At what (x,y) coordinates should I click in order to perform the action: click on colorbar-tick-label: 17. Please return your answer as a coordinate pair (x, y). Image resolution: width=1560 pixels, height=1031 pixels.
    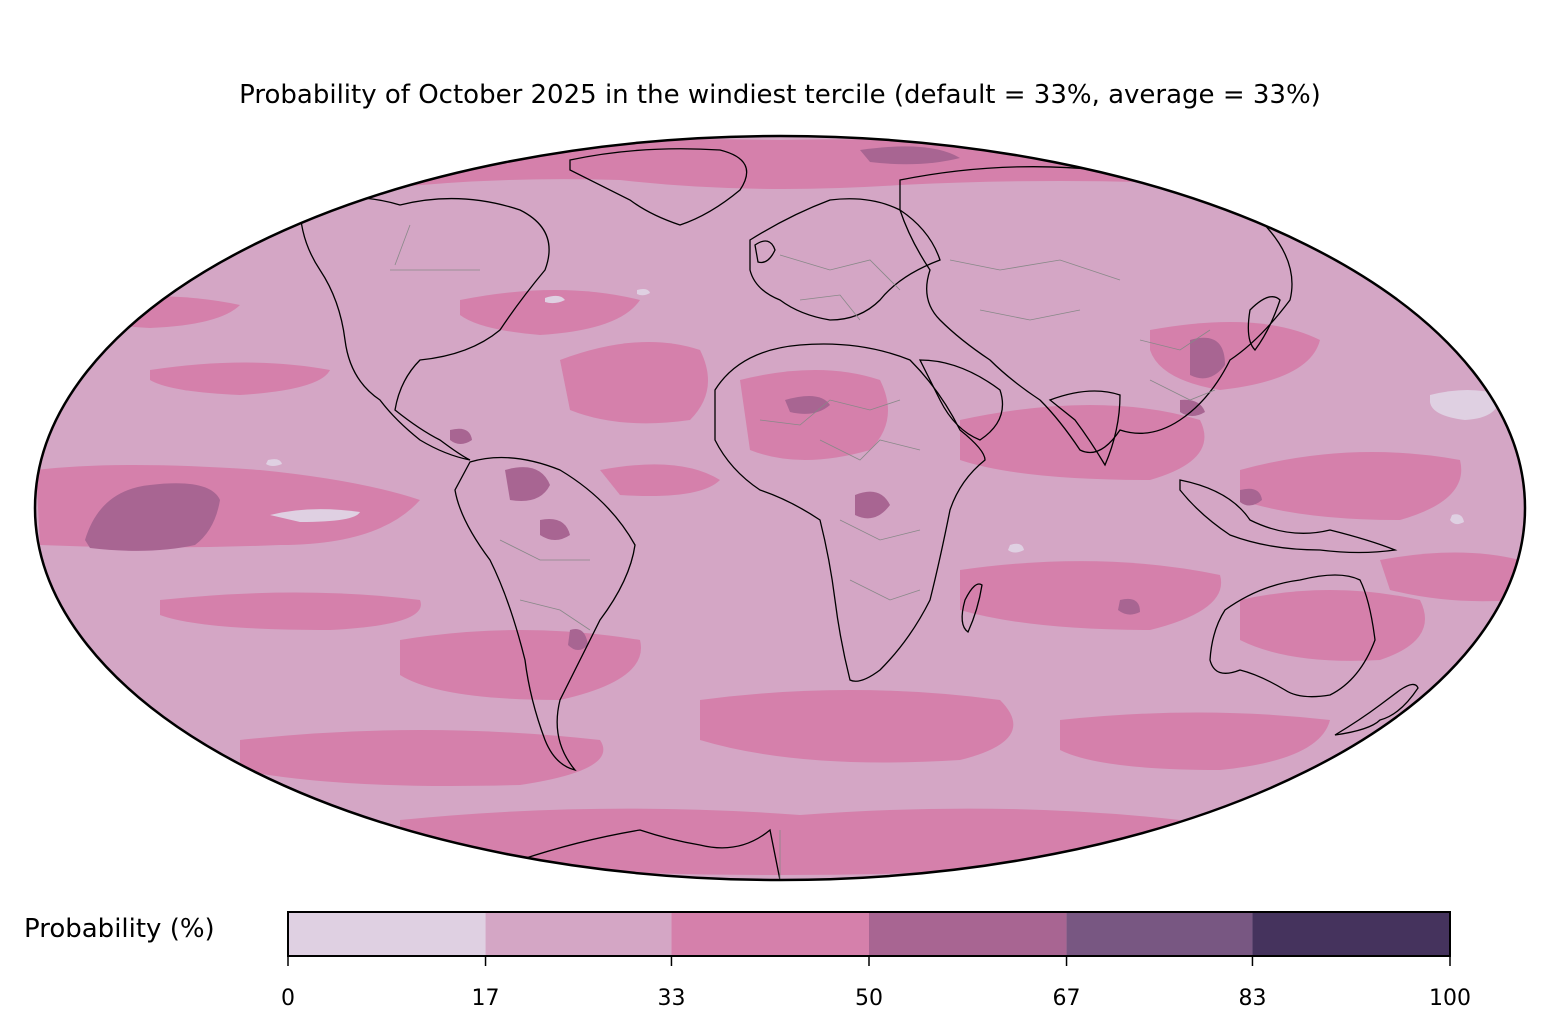
    Looking at the image, I should click on (485, 998).